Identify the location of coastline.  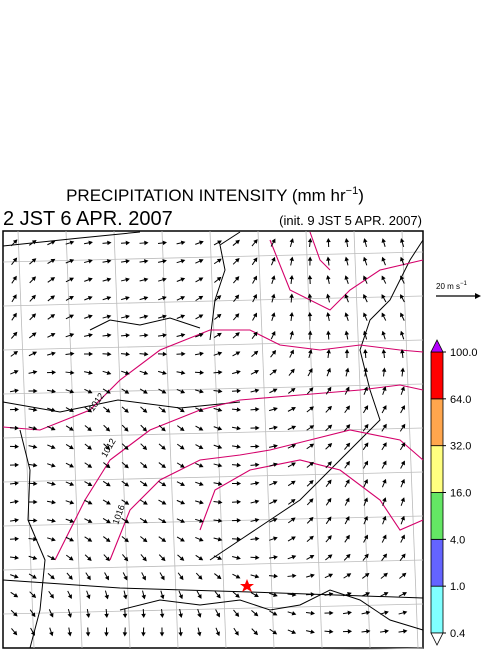
(271, 610).